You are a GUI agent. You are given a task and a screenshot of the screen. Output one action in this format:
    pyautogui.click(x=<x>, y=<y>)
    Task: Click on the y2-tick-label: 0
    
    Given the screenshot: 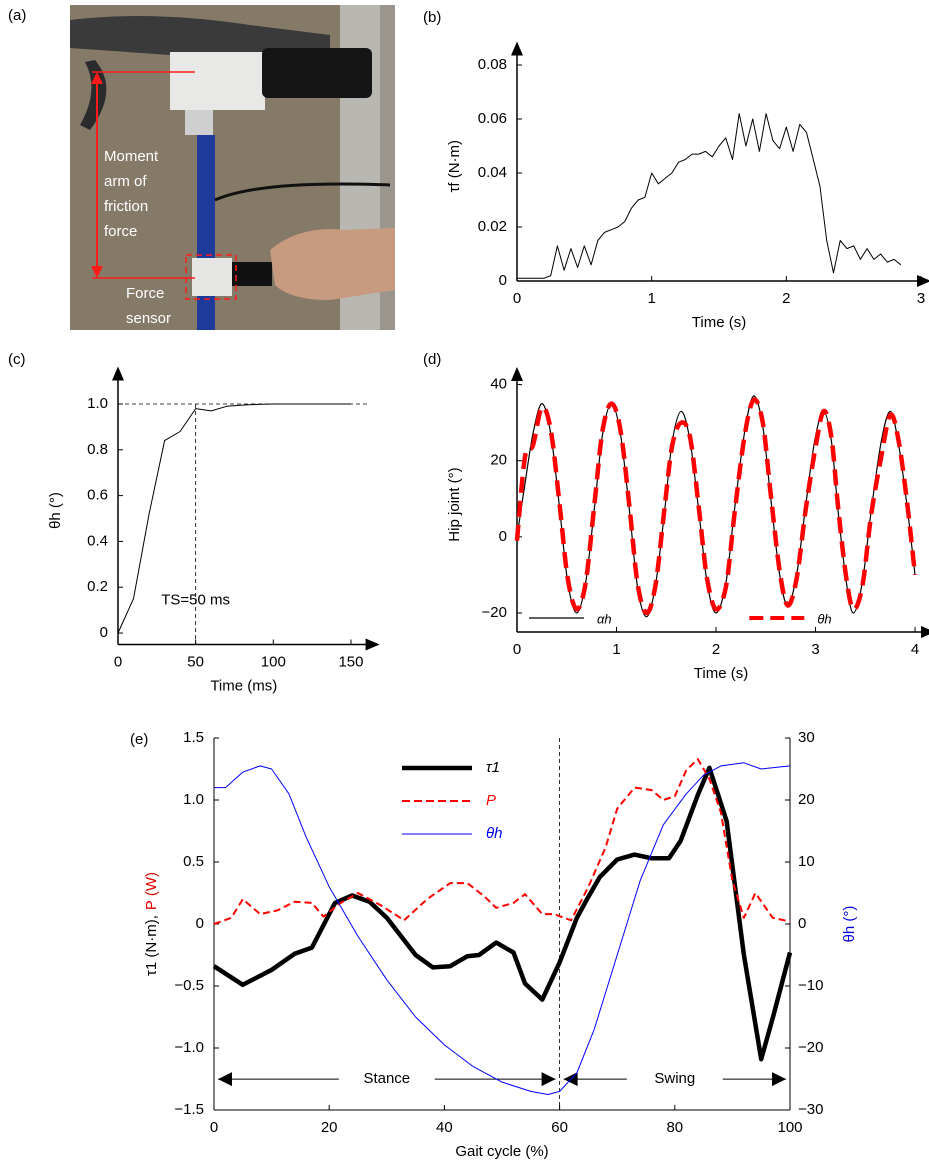 What is the action you would take?
    pyautogui.click(x=802, y=923)
    